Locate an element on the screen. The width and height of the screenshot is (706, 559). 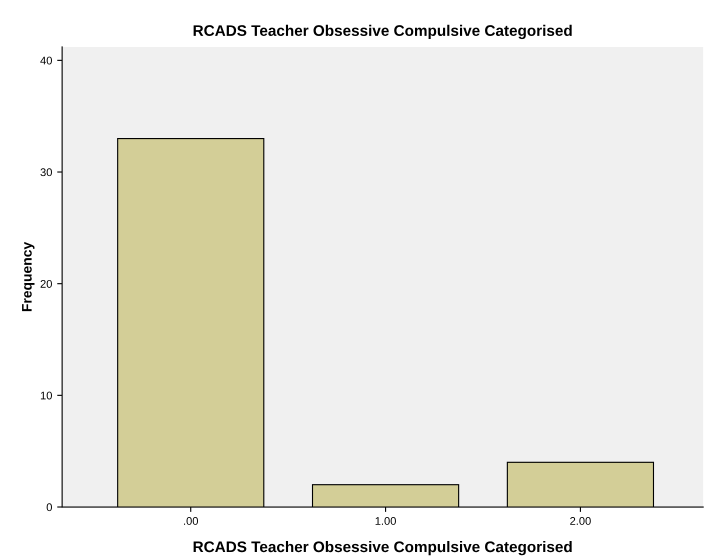
y-tick-label: 0 is located at coordinates (49, 507).